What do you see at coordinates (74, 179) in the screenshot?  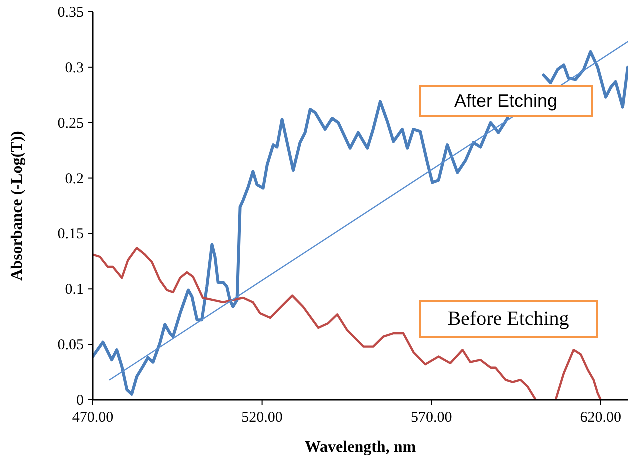 I see `y-tick-label: 0.2` at bounding box center [74, 179].